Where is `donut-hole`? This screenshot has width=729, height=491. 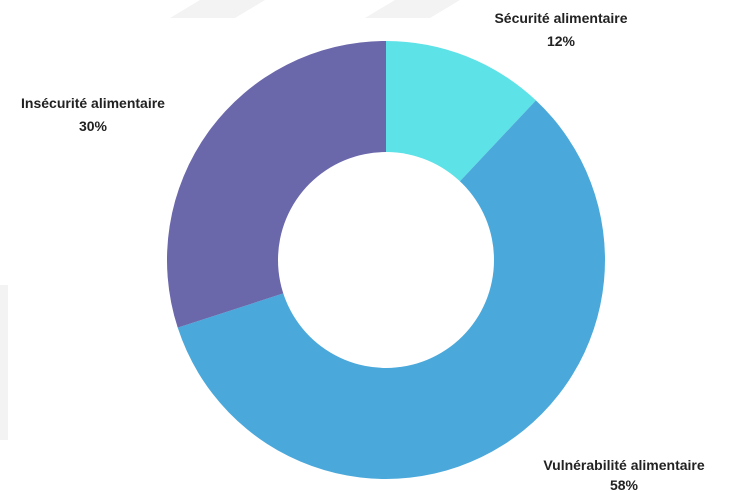
donut-hole is located at coordinates (386, 260).